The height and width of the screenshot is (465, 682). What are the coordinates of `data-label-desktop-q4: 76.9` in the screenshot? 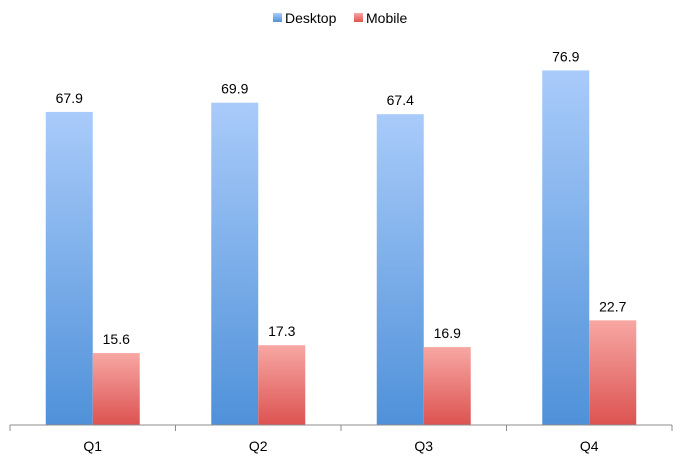 It's located at (565, 56).